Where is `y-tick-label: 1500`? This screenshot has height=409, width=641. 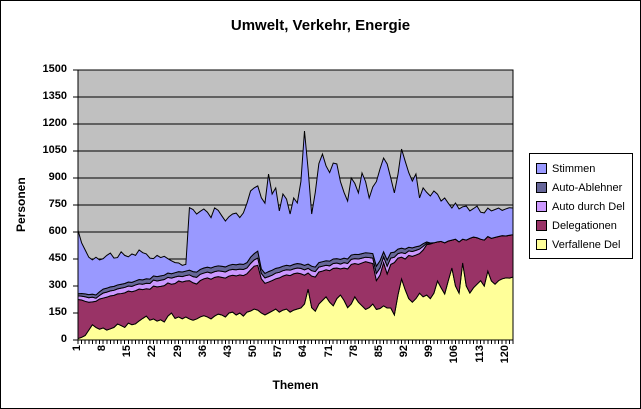 y-tick-label: 1500 is located at coordinates (54, 69).